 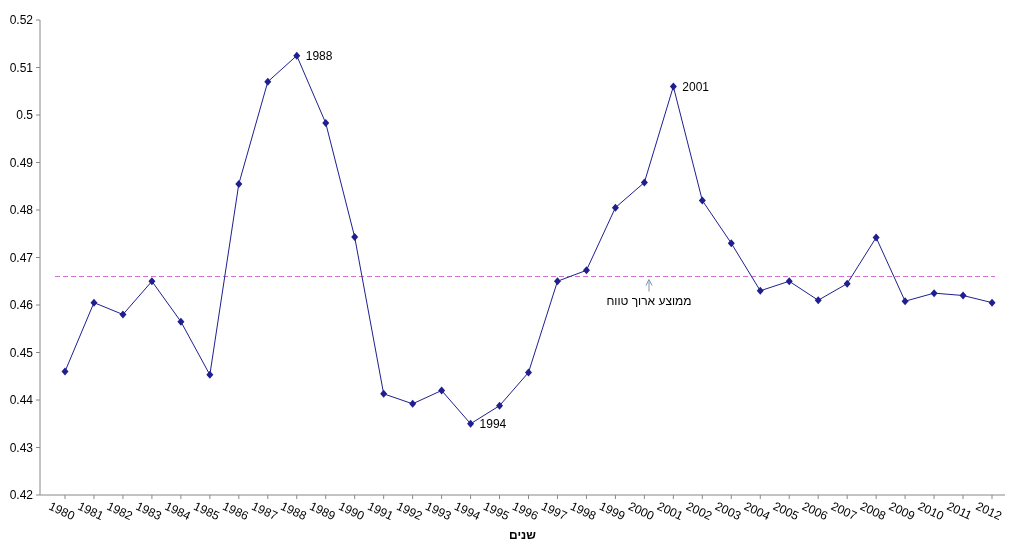 What do you see at coordinates (149, 511) in the screenshot?
I see `x-tick-label: 1983` at bounding box center [149, 511].